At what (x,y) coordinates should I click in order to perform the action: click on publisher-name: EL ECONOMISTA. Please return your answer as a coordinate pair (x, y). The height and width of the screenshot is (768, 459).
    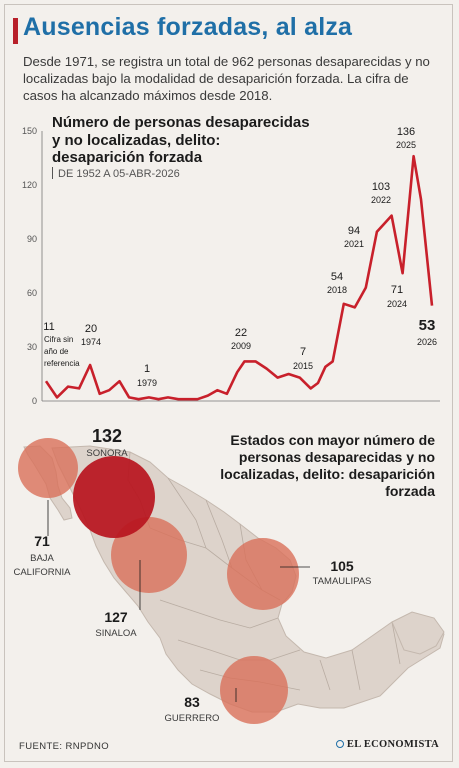
    Looking at the image, I should click on (392, 744).